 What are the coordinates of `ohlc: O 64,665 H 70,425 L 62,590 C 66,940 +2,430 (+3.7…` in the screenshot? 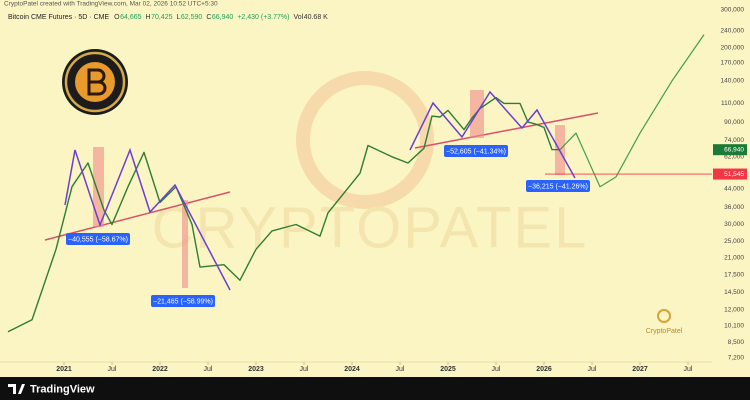 It's located at (221, 17).